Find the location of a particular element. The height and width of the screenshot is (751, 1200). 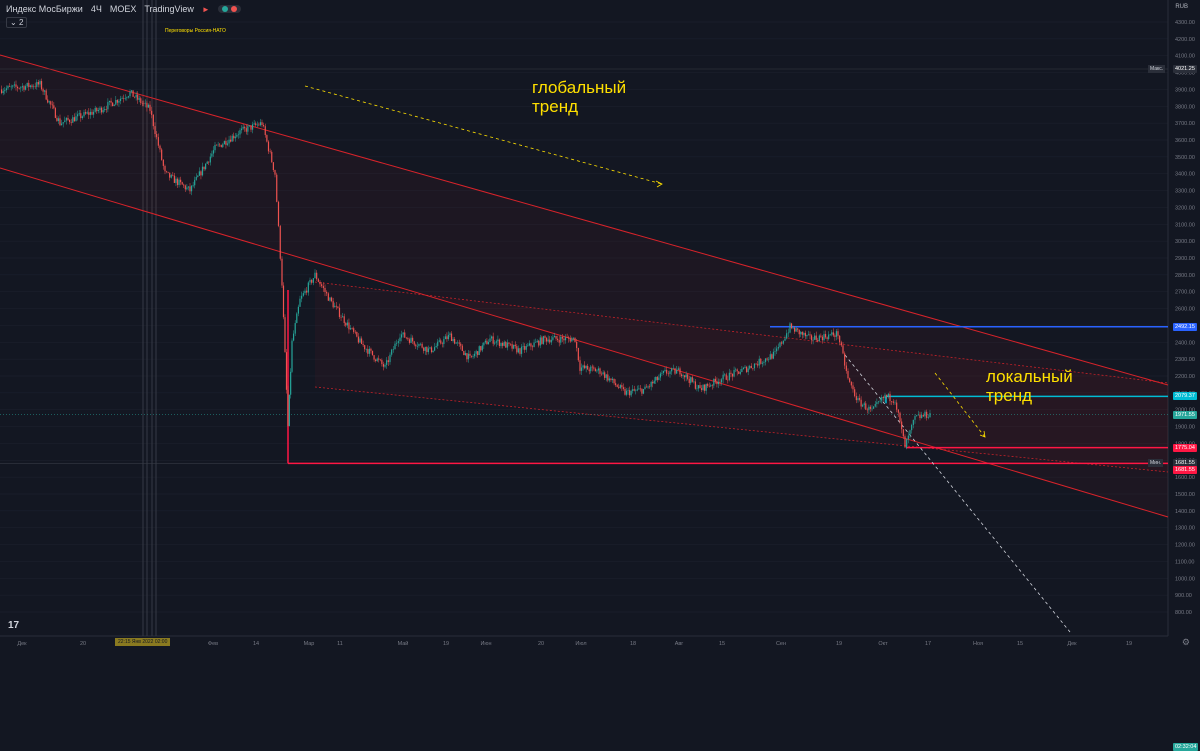

y-tick-label: 2300.00 is located at coordinates (1185, 360).